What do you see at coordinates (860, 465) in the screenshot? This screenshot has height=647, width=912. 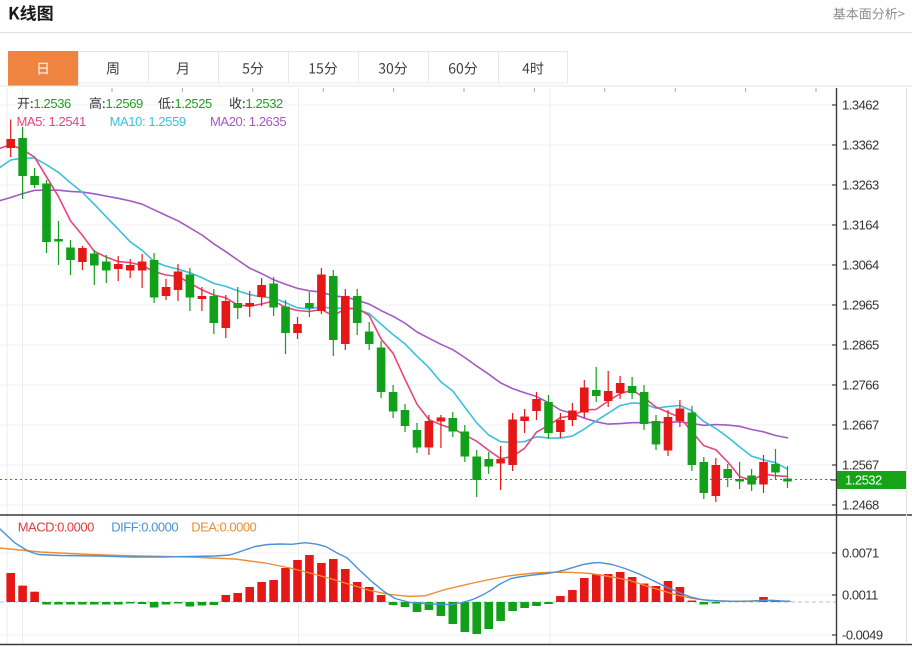 I see `svg-text: 1.2567` at bounding box center [860, 465].